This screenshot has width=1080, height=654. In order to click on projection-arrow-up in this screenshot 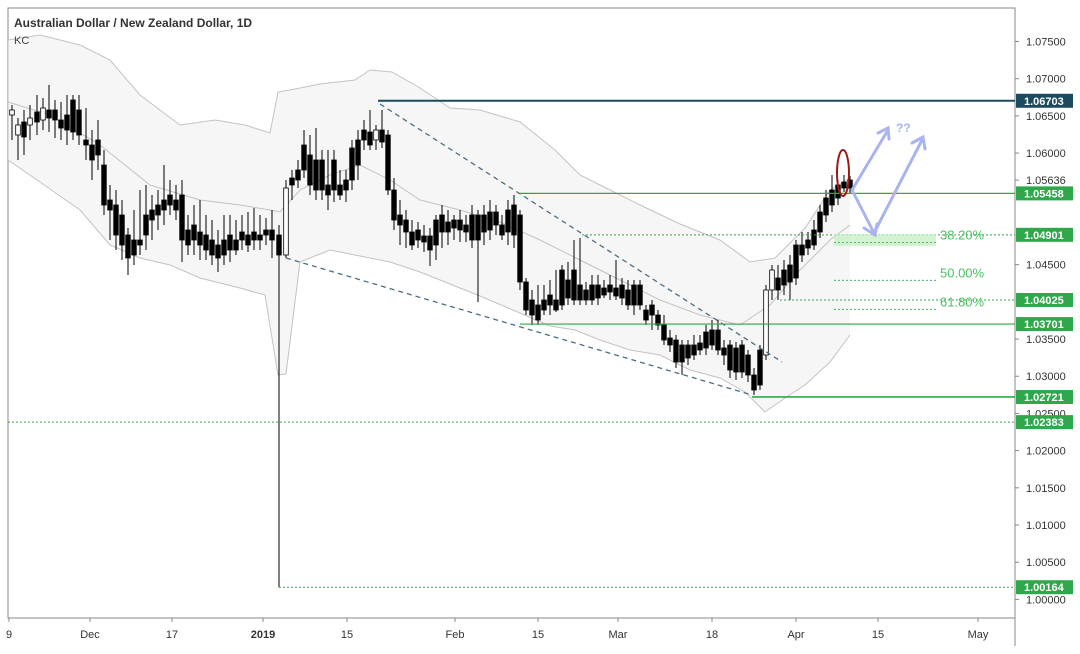, I will do `click(898, 186)`.